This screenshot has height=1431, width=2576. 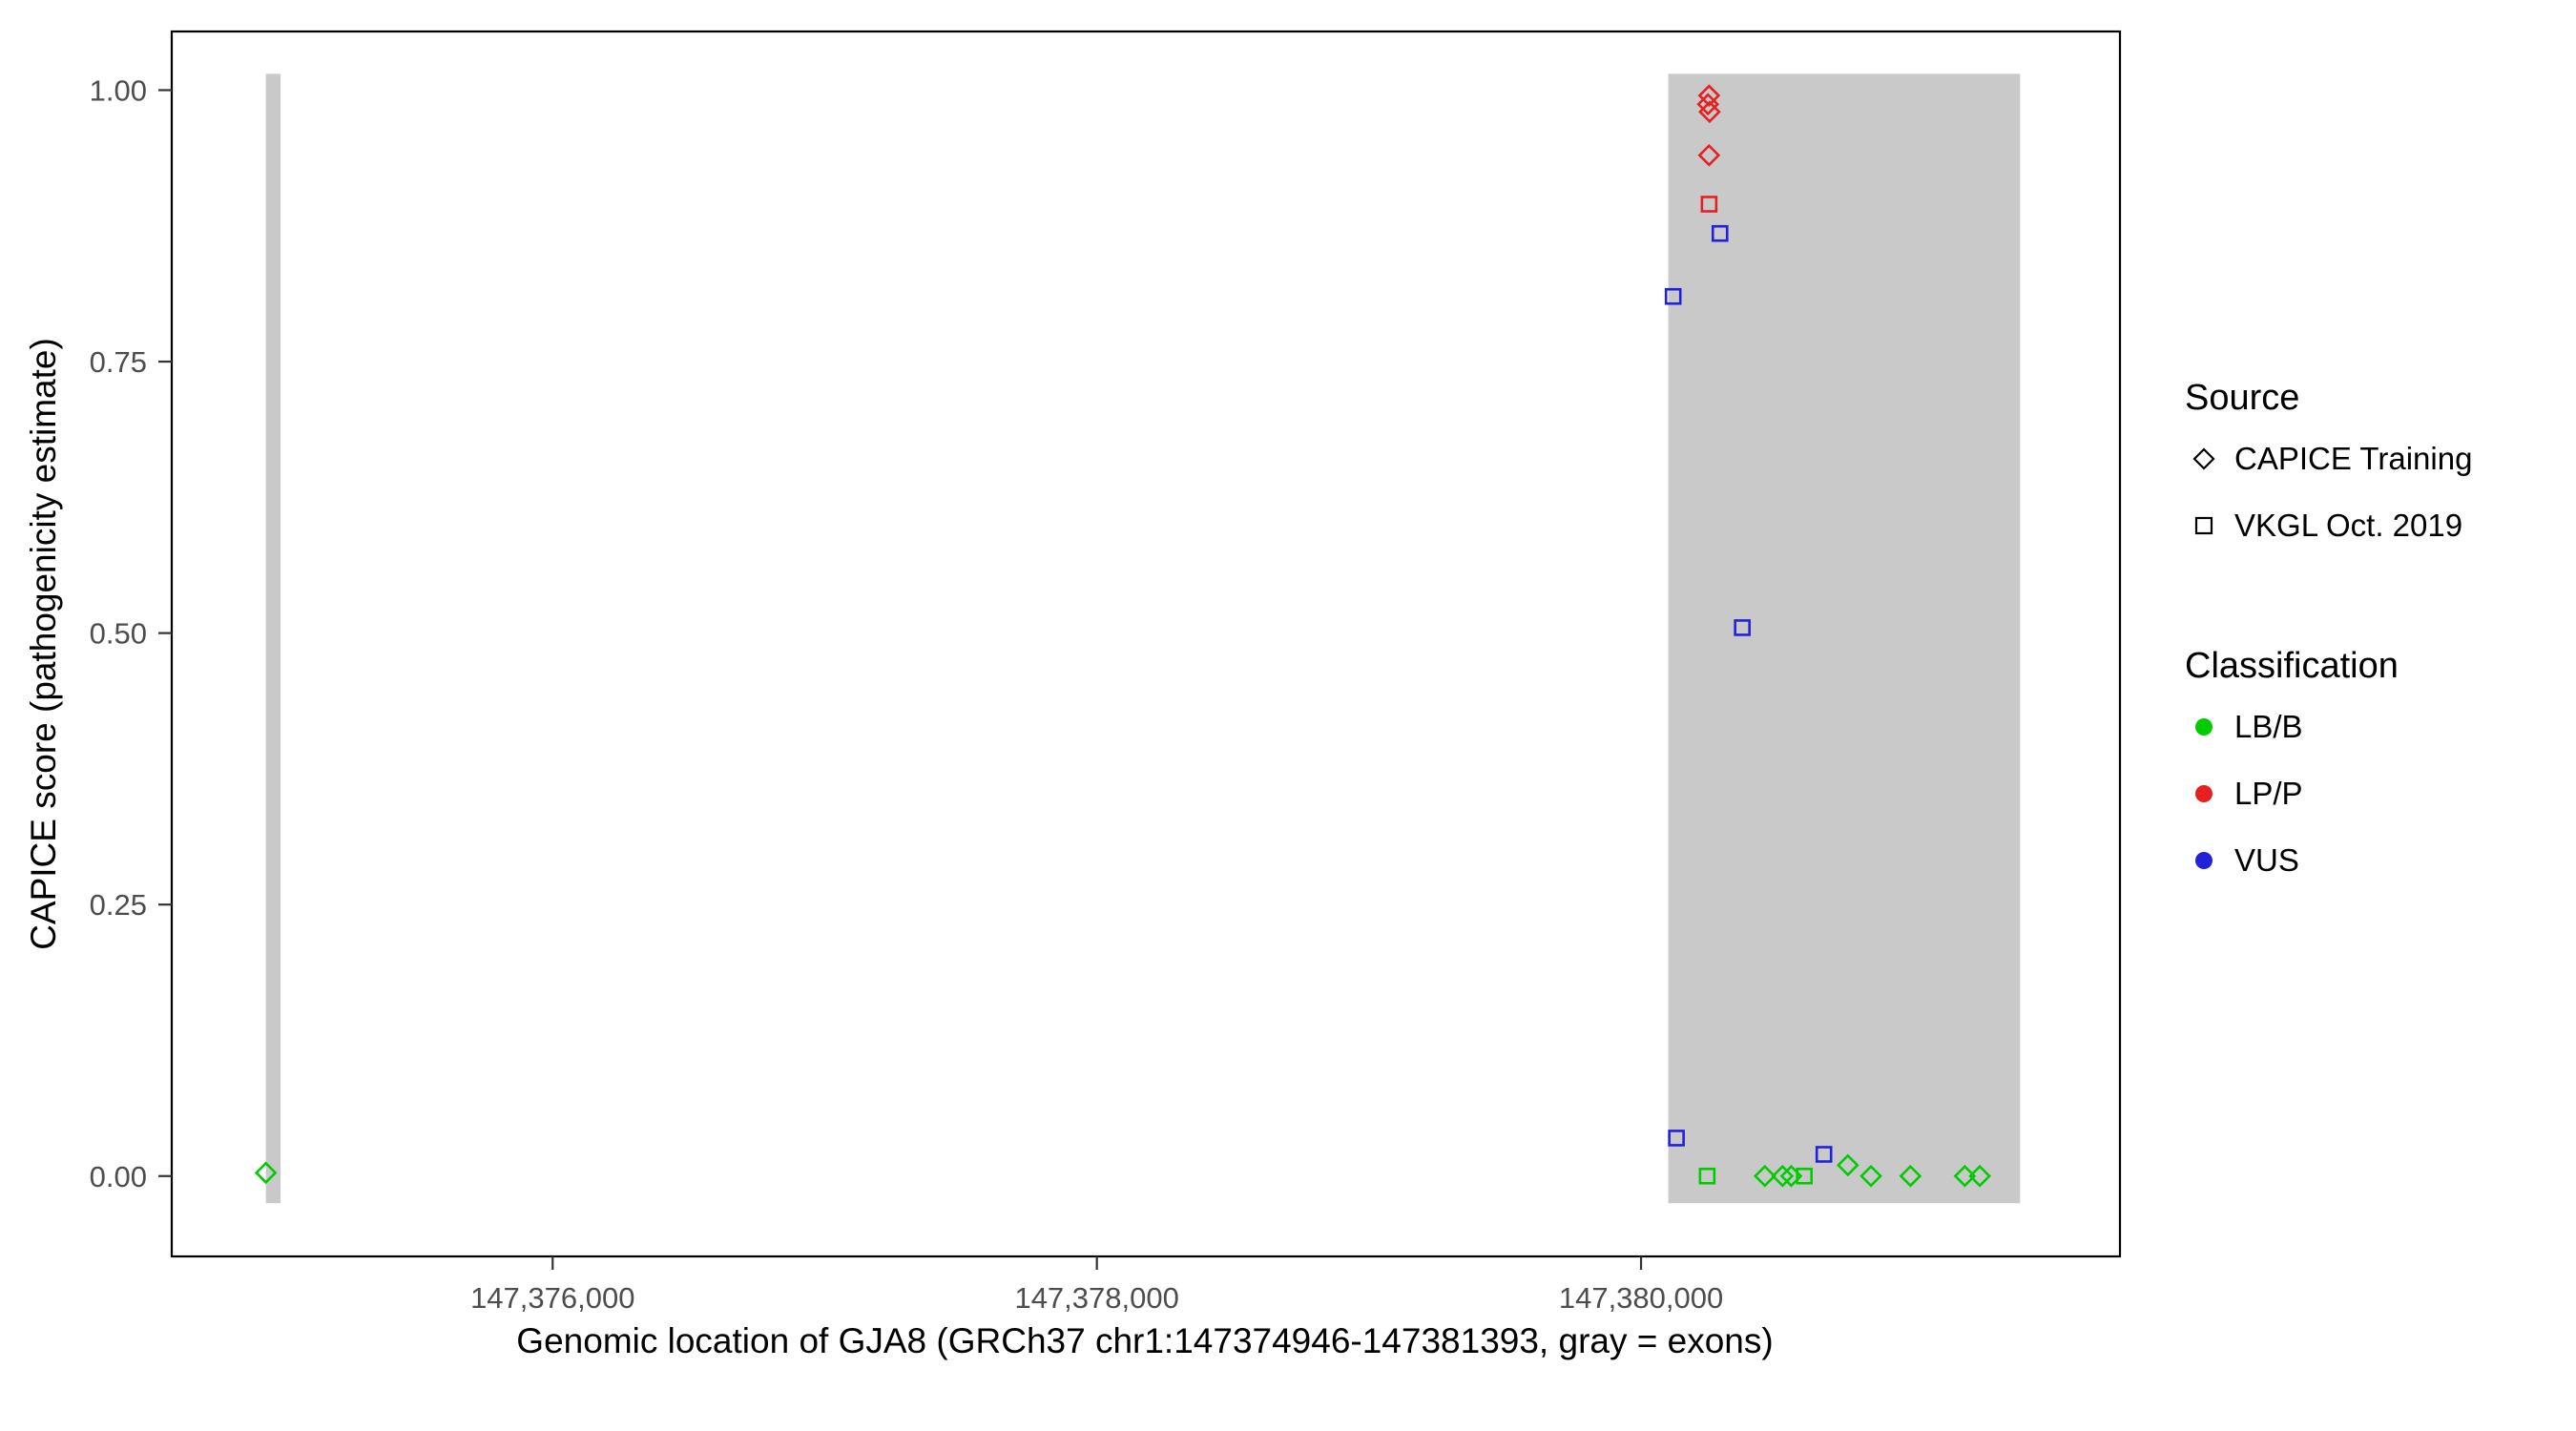 I want to click on legend-title-classification: Classification, so click(x=2292, y=666).